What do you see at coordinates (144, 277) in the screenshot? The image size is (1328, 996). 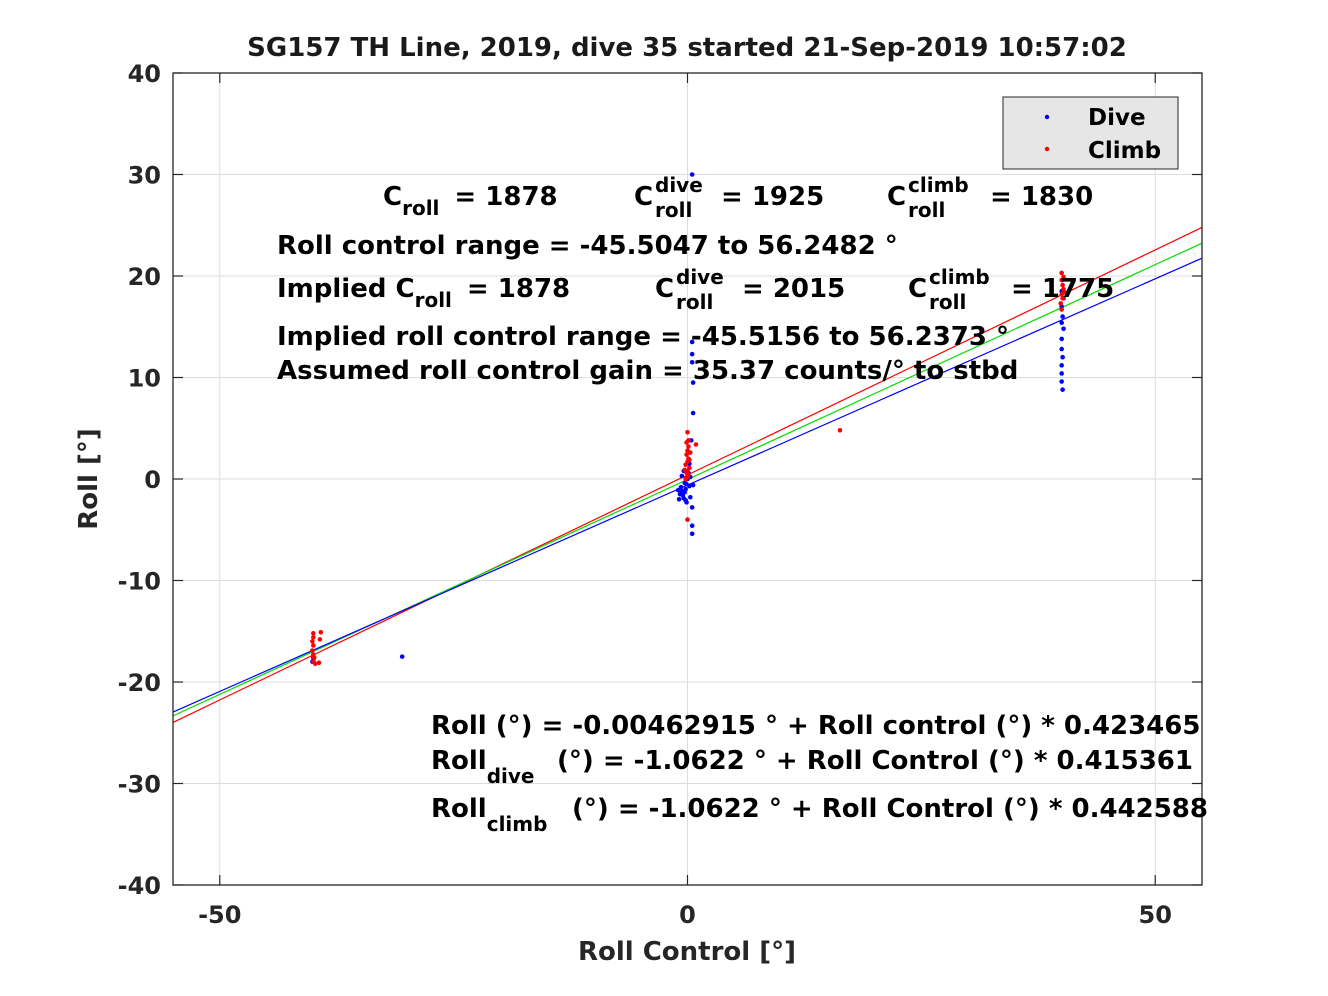 I see `y-tick-label: 20` at bounding box center [144, 277].